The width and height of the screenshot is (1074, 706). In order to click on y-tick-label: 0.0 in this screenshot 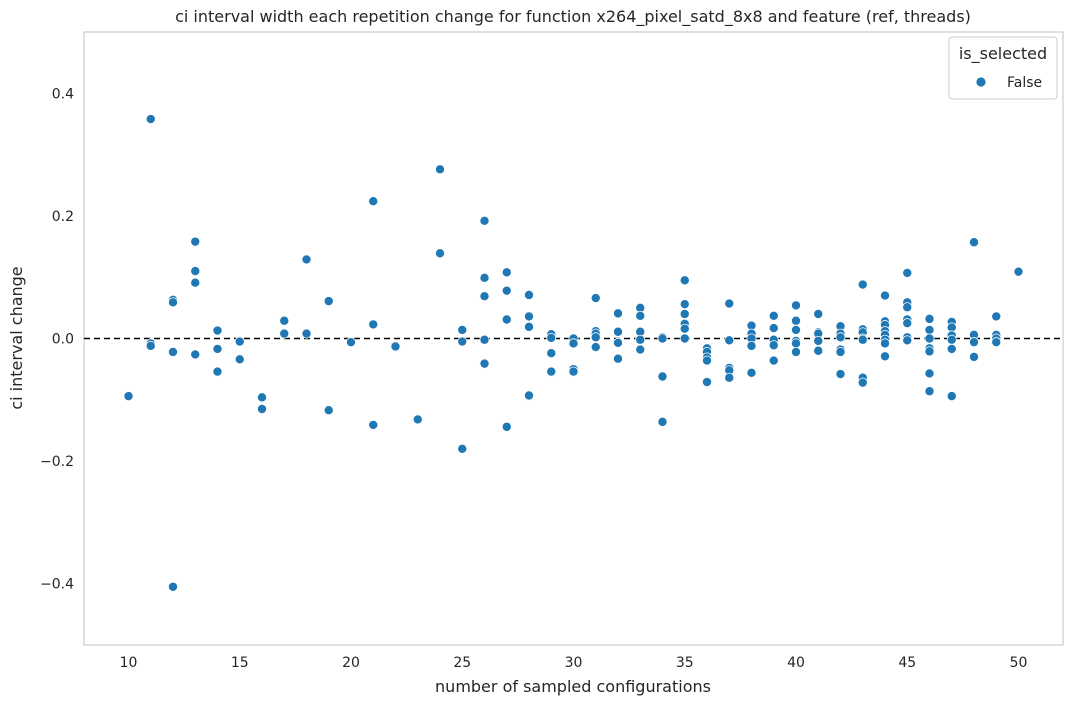, I will do `click(63, 340)`.